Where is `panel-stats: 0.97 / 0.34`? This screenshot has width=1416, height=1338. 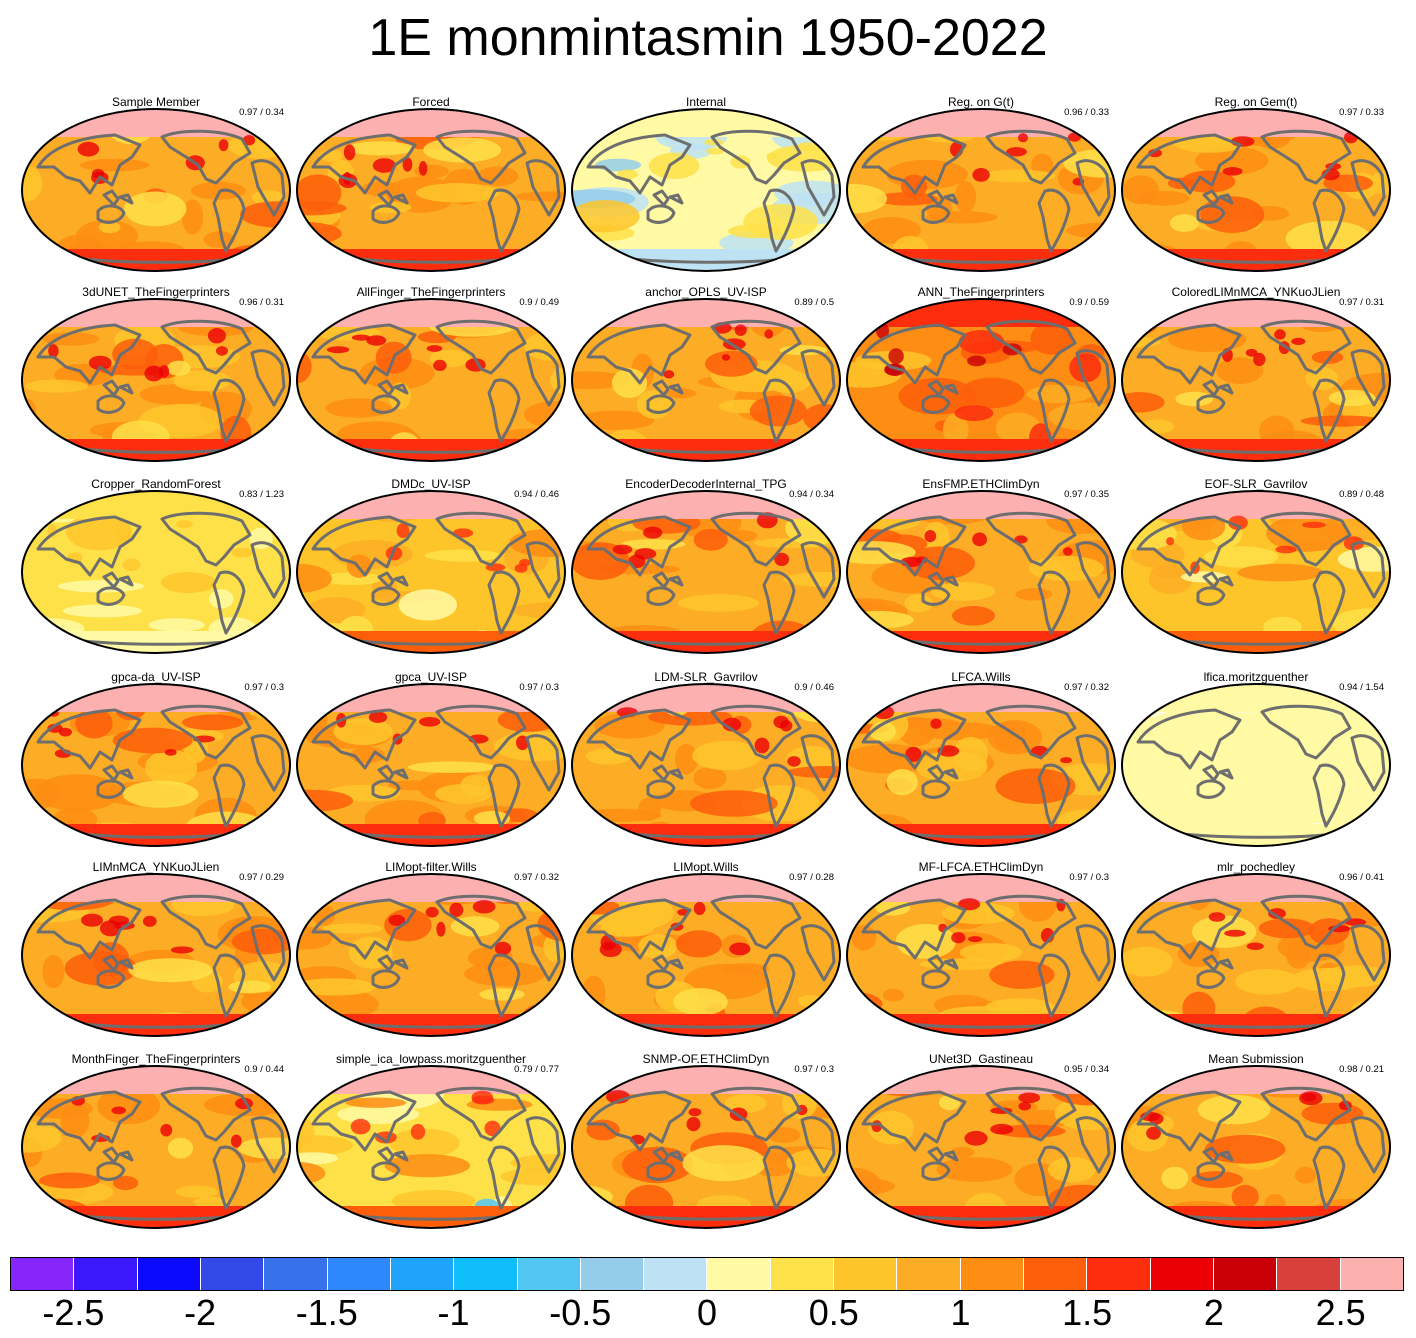 panel-stats: 0.97 / 0.34 is located at coordinates (261, 112).